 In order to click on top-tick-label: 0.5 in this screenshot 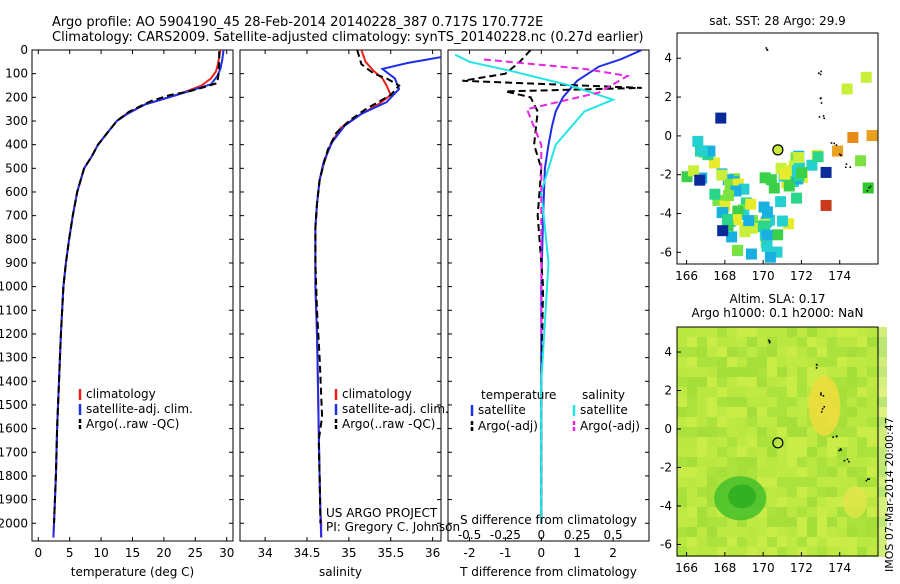, I will do `click(613, 535)`.